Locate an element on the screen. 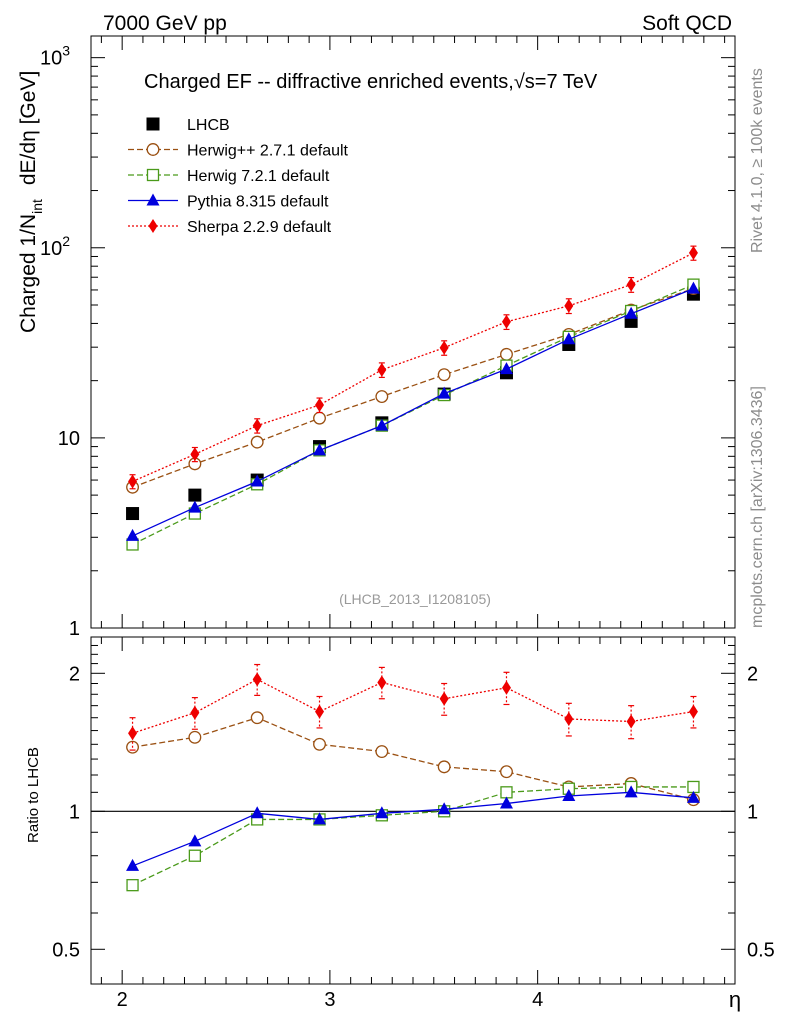  ratio-y-axis-label: Ratio to LHCB is located at coordinates (33, 795).